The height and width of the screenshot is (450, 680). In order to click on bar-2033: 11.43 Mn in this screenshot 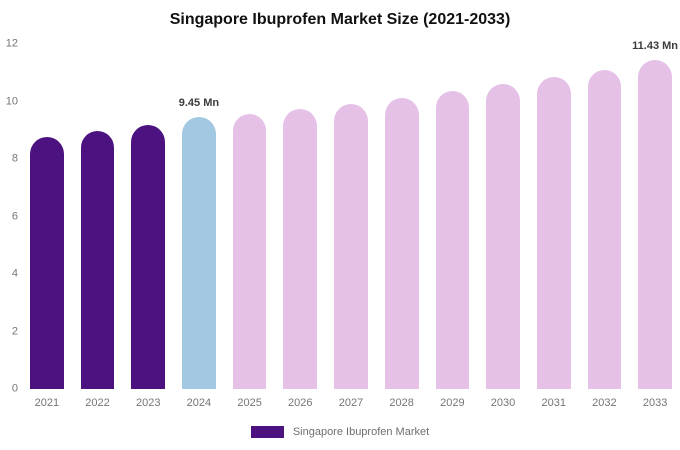, I will do `click(655, 214)`.